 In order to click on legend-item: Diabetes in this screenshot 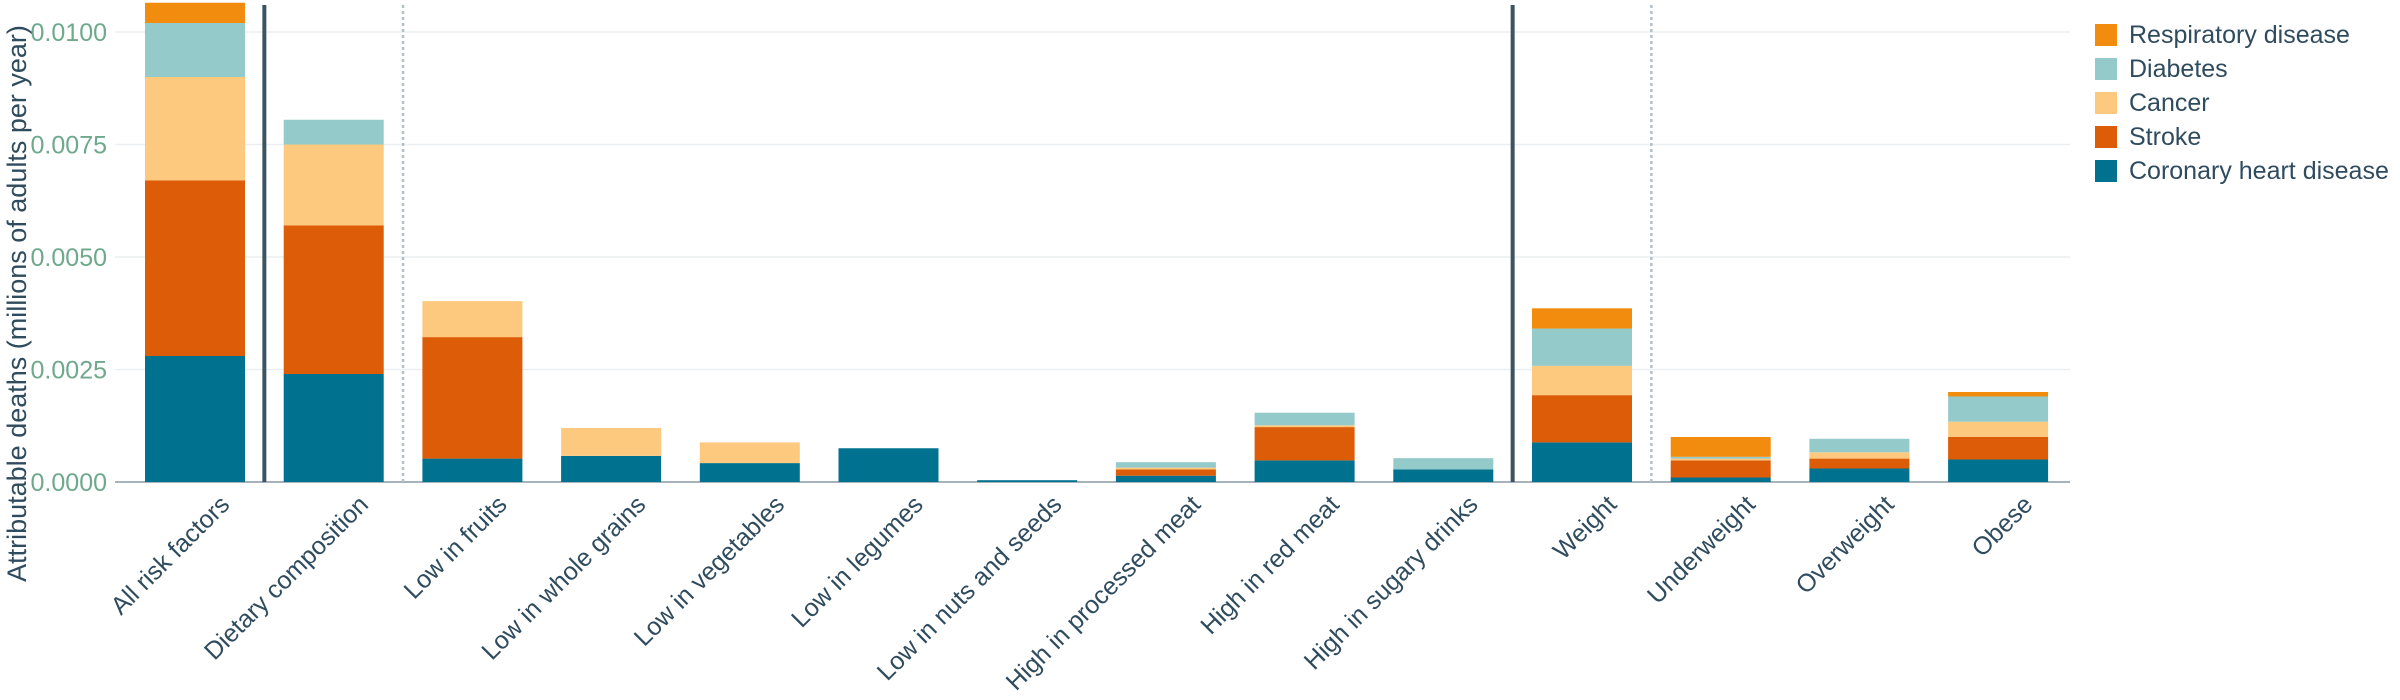, I will do `click(2242, 69)`.